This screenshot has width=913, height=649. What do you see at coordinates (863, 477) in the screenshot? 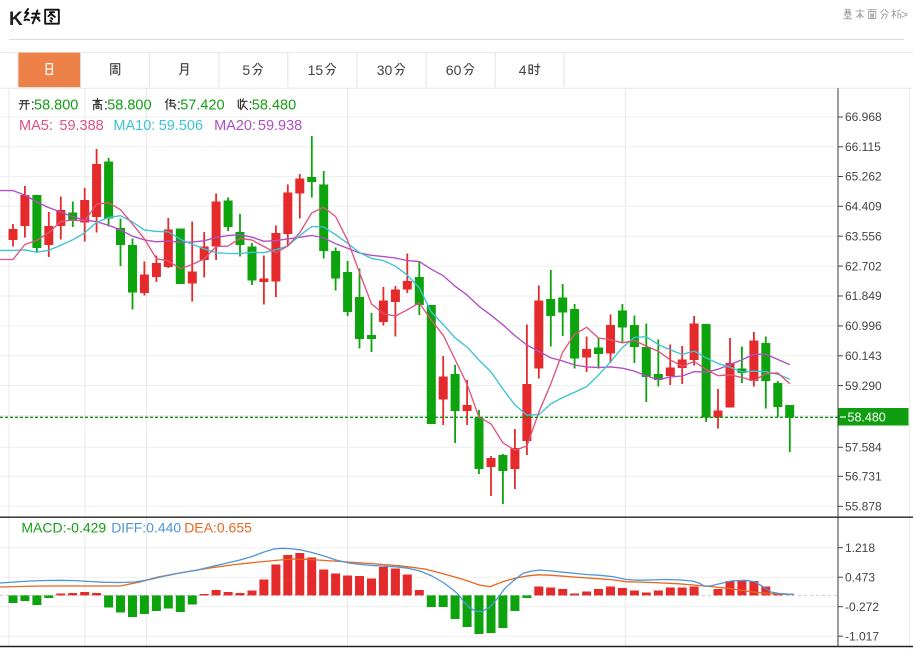
I see `svg-text: 56.731` at bounding box center [863, 477].